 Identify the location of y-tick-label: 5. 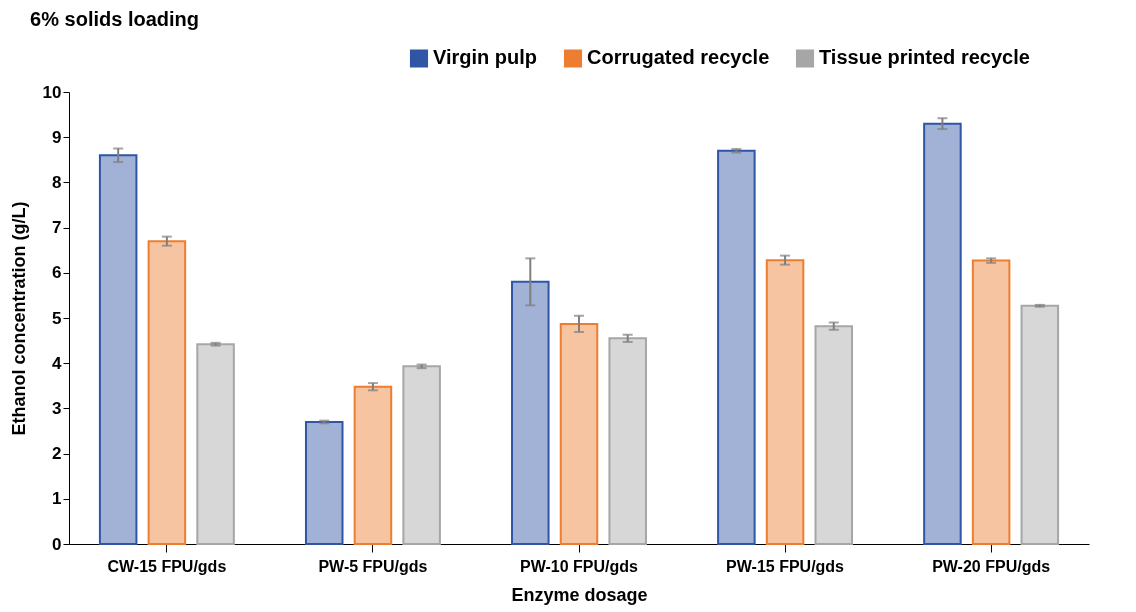
(57, 318).